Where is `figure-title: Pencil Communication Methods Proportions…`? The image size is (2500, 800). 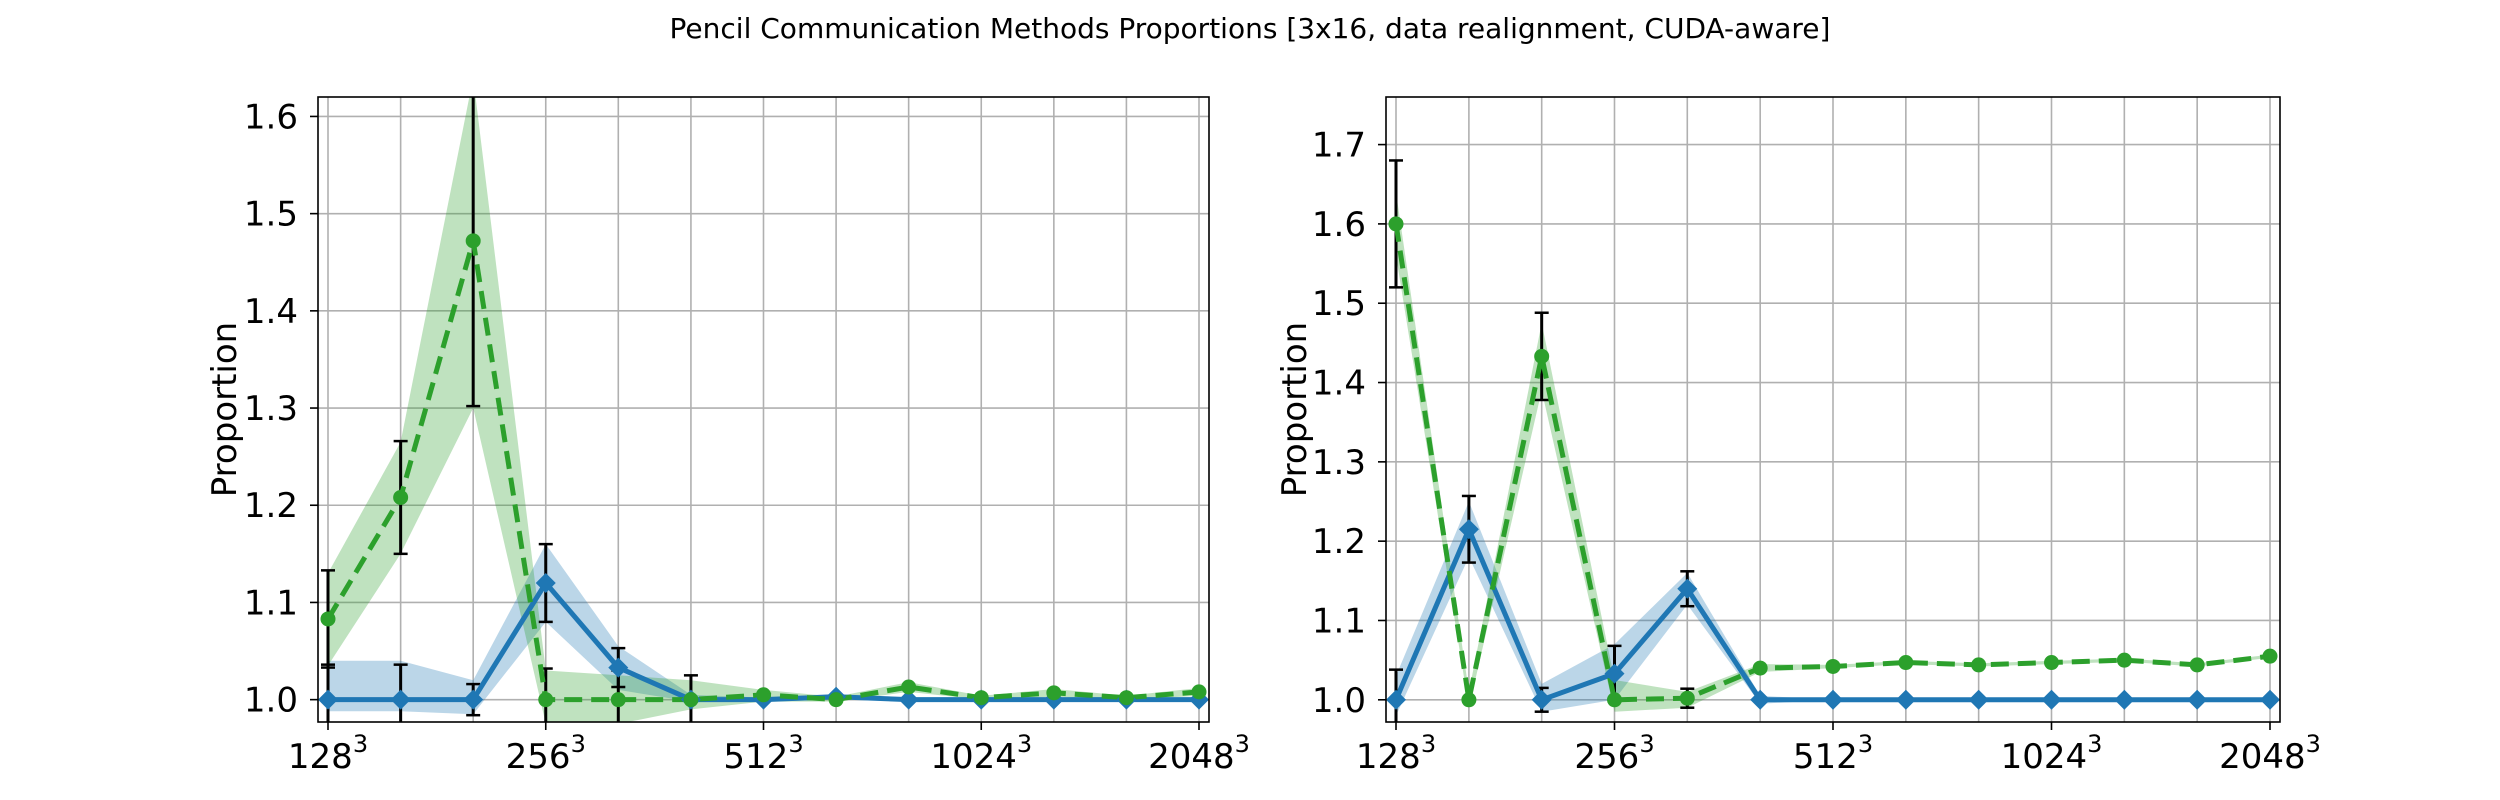
figure-title: Pencil Communication Methods Proportions… is located at coordinates (1250, 28).